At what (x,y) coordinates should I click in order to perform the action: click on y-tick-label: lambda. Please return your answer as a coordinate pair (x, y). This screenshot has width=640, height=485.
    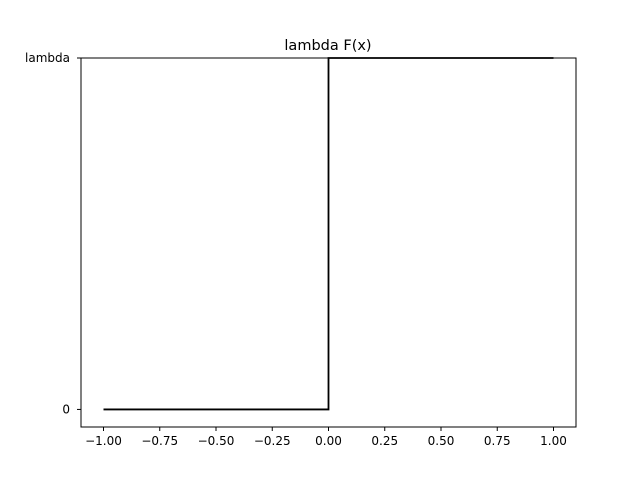
    Looking at the image, I should click on (47, 58).